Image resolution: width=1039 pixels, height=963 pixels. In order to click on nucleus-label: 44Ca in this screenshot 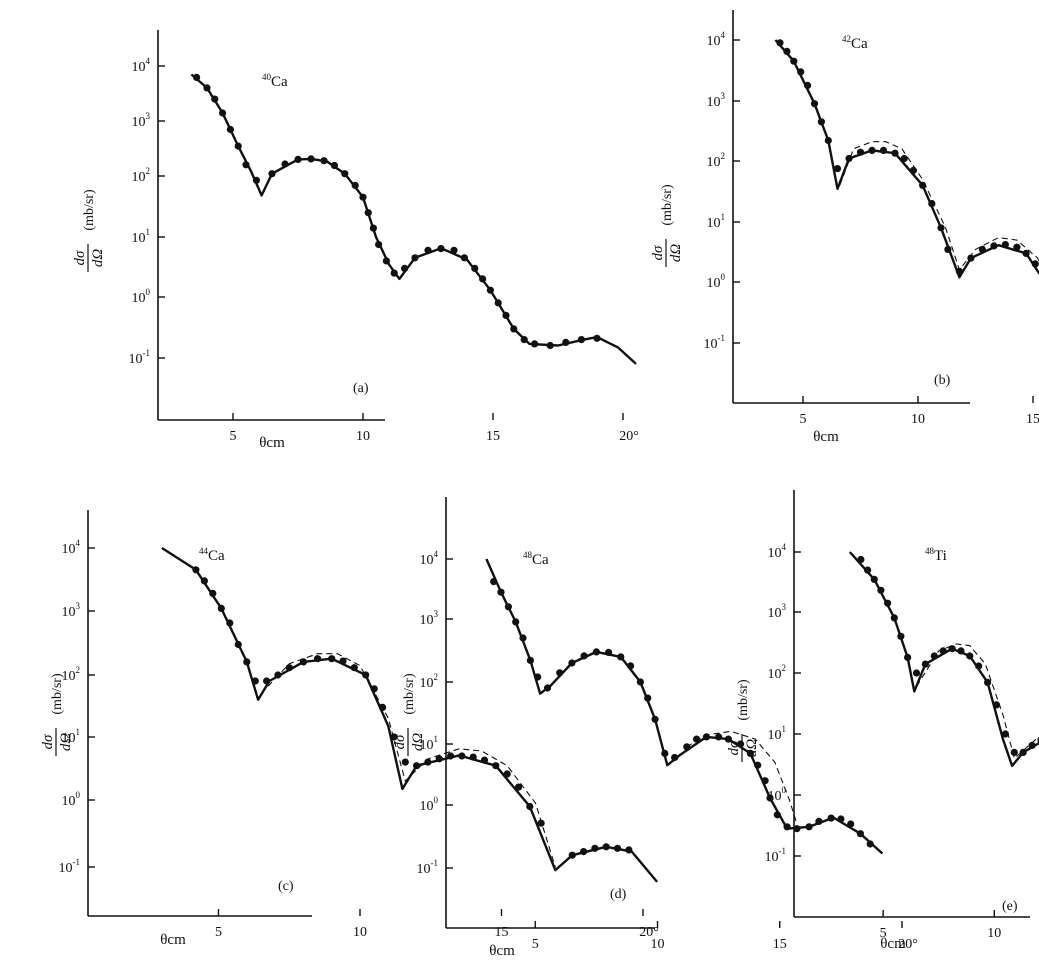, I will do `click(212, 555)`.